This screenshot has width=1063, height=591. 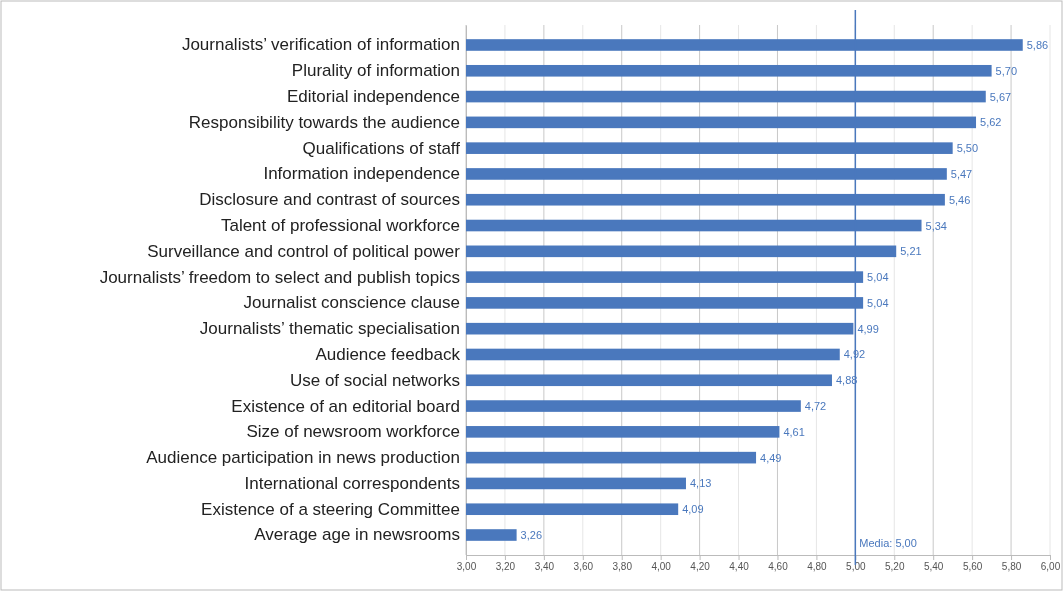 I want to click on x-tick-label: 5,00, so click(x=856, y=567).